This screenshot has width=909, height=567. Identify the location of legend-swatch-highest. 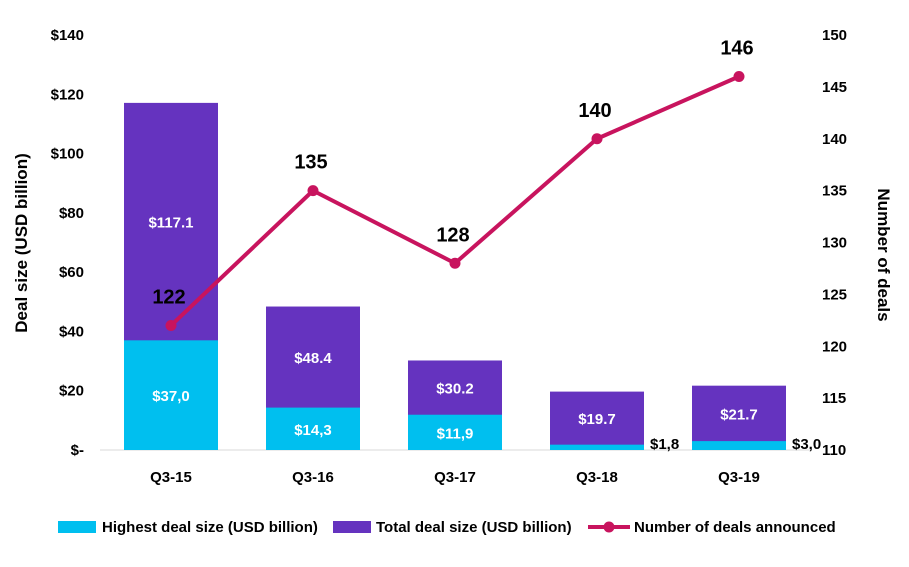
(77, 527).